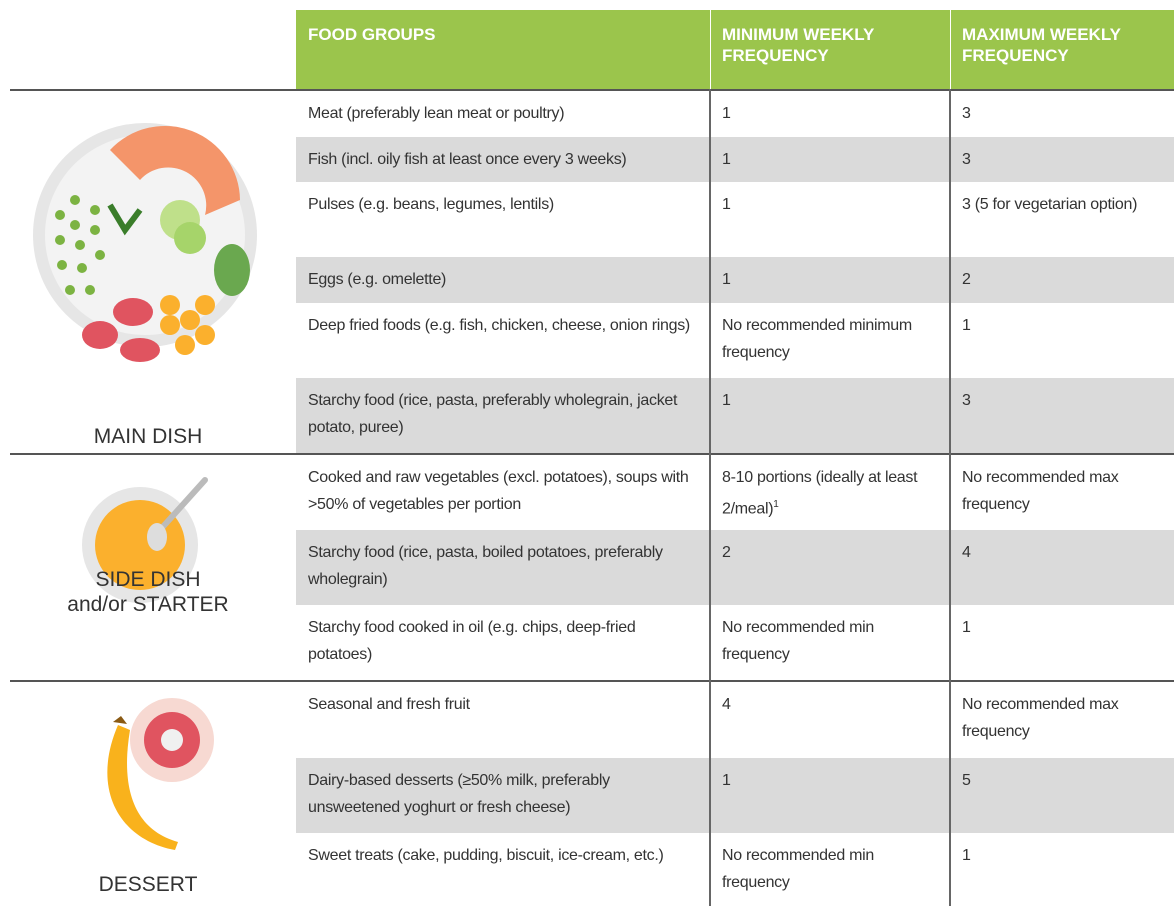 The width and height of the screenshot is (1174, 906). I want to click on food-cell: Seasonal and fresh fruit, so click(389, 704).